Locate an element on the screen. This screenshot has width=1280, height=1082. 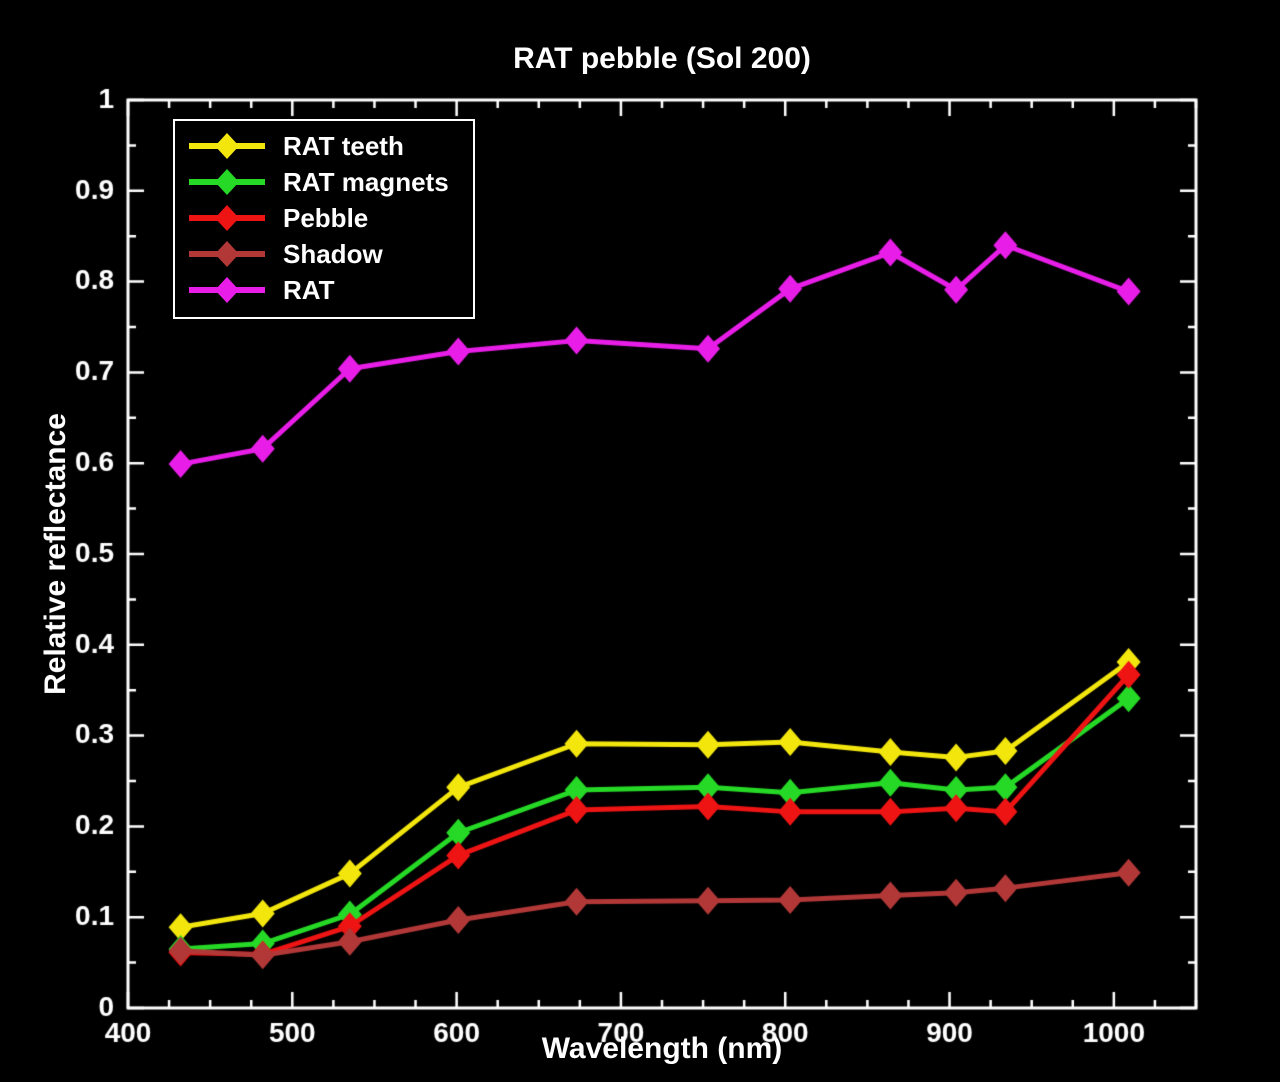
chart-title: RAT pebble (Sol 200) is located at coordinates (662, 58).